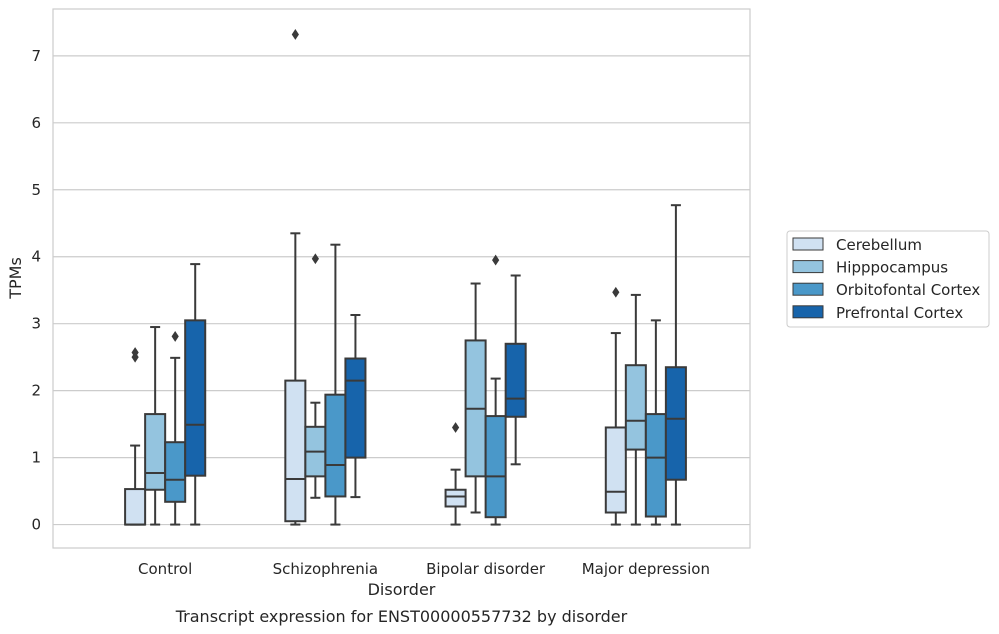  I want to click on legend-entry-label: Hipppocampus, so click(892, 268).